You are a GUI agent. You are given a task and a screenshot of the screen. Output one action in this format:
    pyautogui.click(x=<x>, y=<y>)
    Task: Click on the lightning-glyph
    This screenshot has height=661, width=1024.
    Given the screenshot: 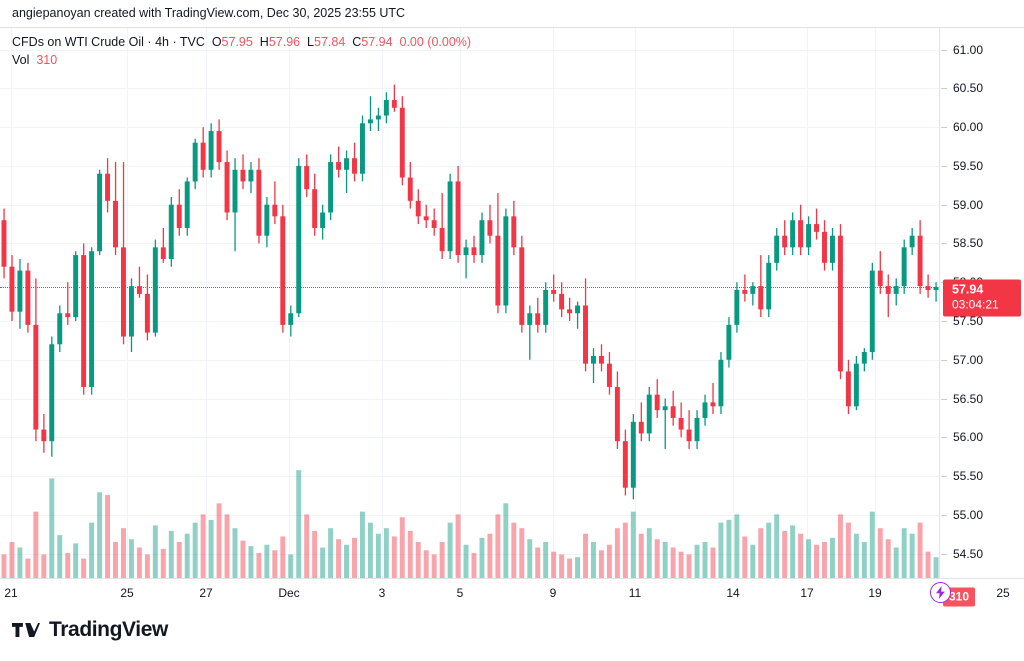 What is the action you would take?
    pyautogui.click(x=940, y=592)
    